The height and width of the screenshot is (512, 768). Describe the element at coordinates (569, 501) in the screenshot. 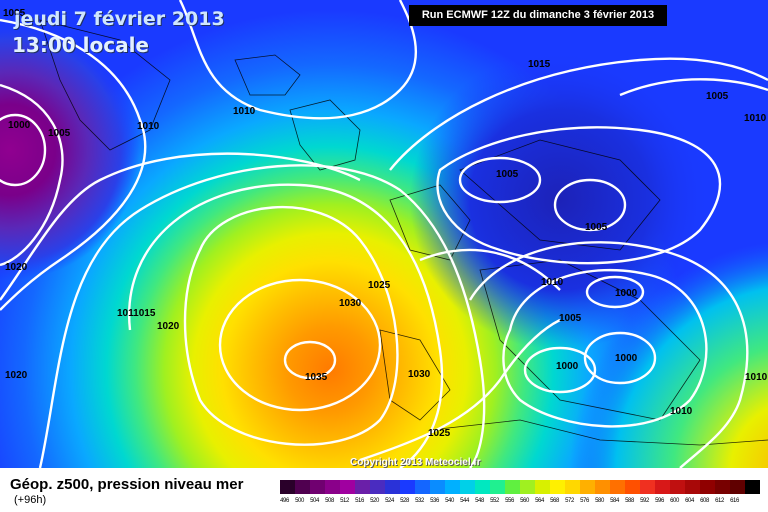

I see `color-scale-label: 572` at that location.